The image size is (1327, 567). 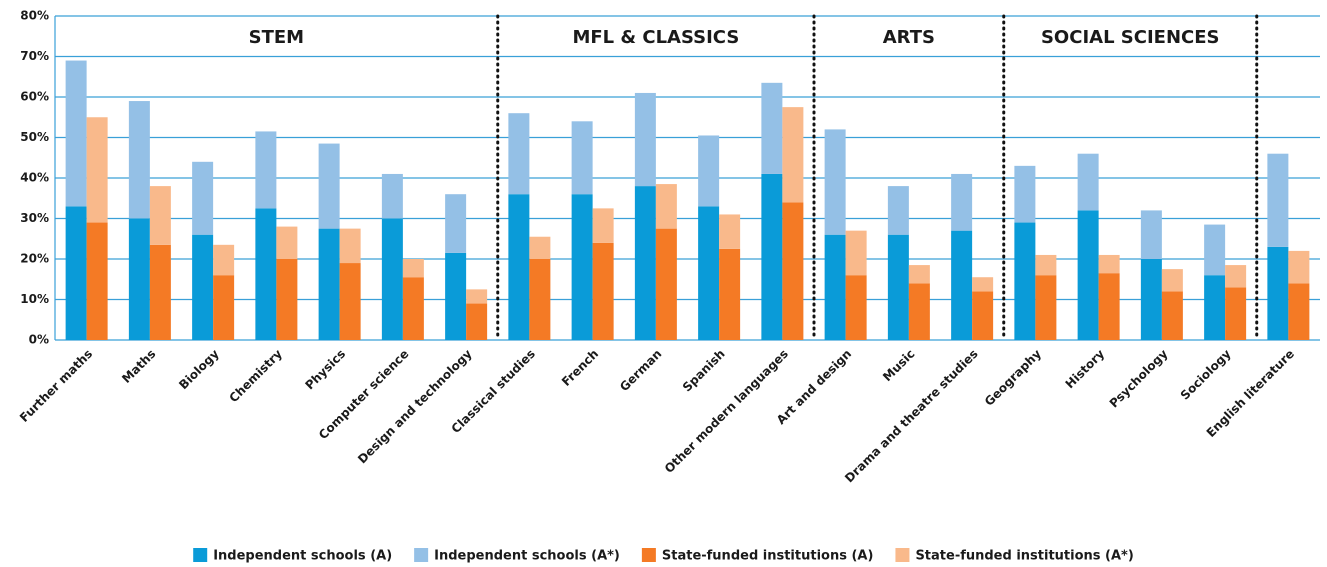 I want to click on x-tick-label: Further maths, so click(x=56, y=386).